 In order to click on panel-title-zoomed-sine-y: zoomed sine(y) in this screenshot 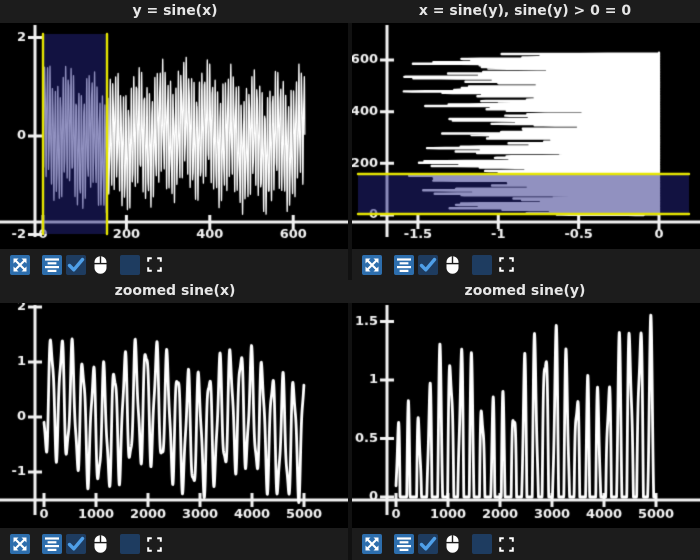, I will do `click(525, 291)`.